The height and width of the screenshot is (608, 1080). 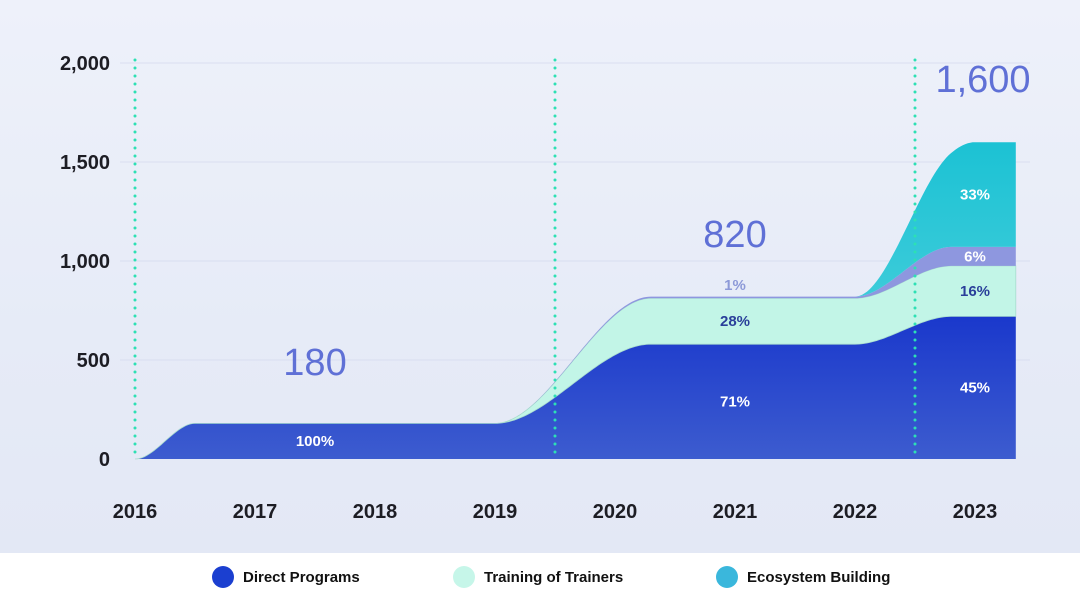 What do you see at coordinates (975, 291) in the screenshot?
I see `share-label: 16%` at bounding box center [975, 291].